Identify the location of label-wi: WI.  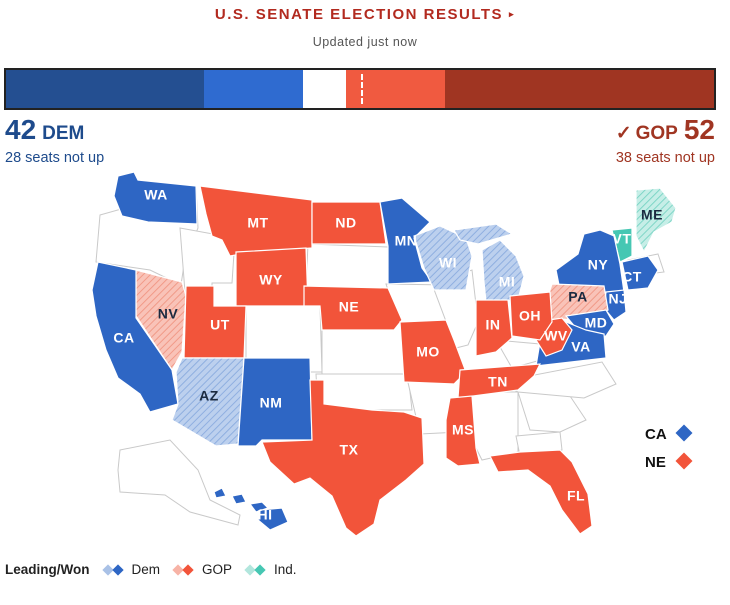
(448, 263).